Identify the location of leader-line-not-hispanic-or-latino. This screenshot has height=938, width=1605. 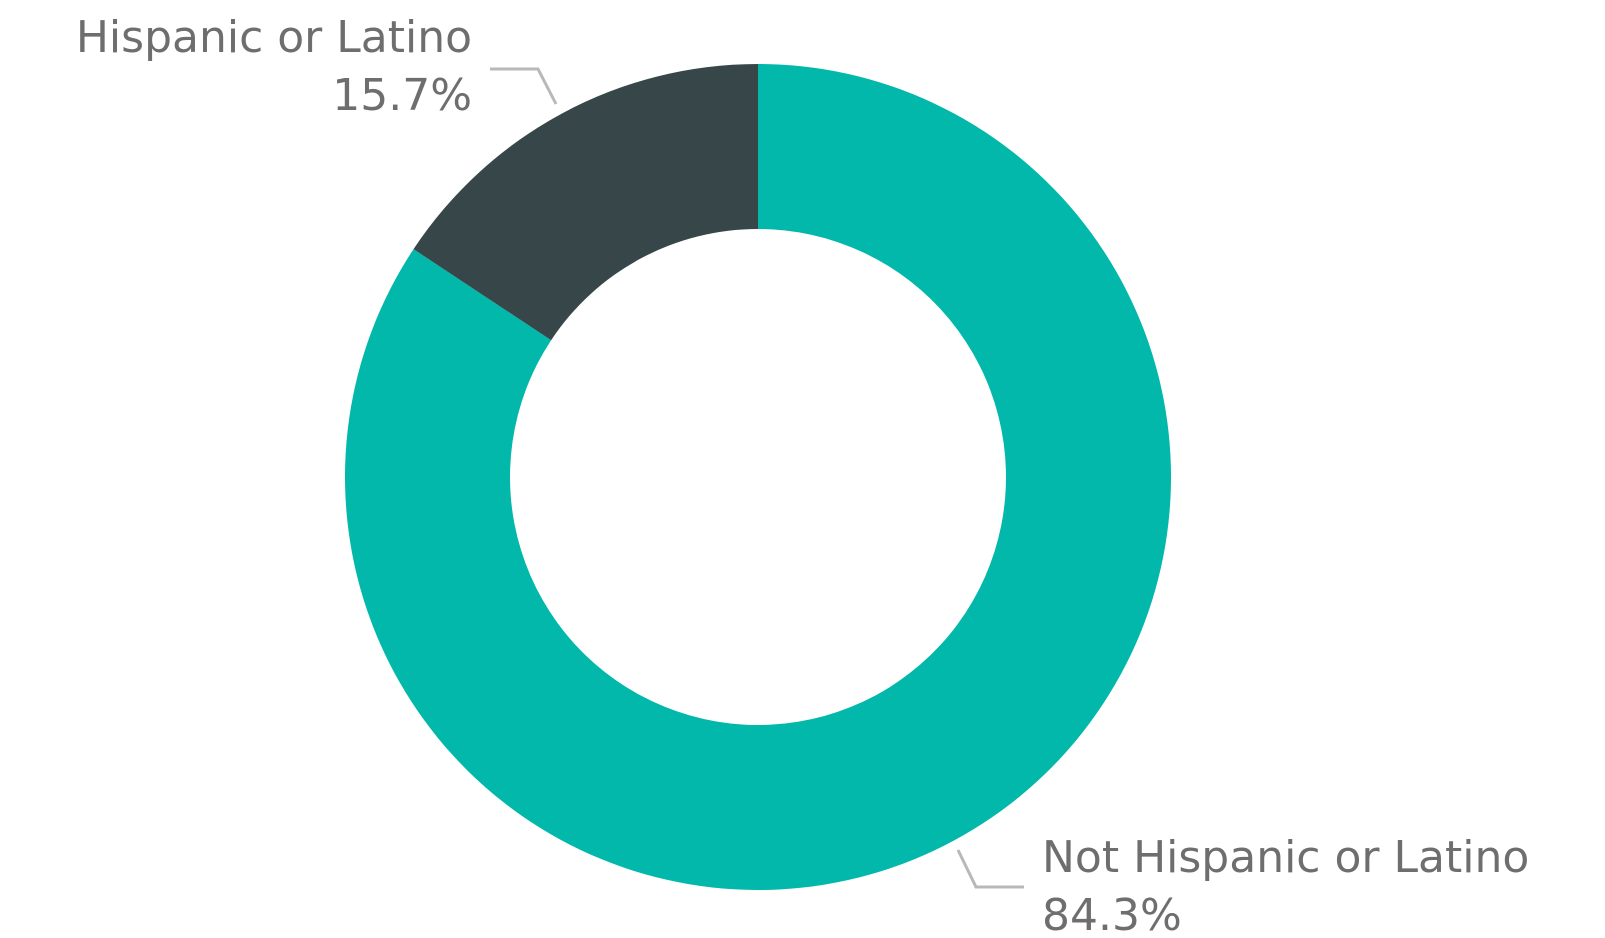
(990, 869).